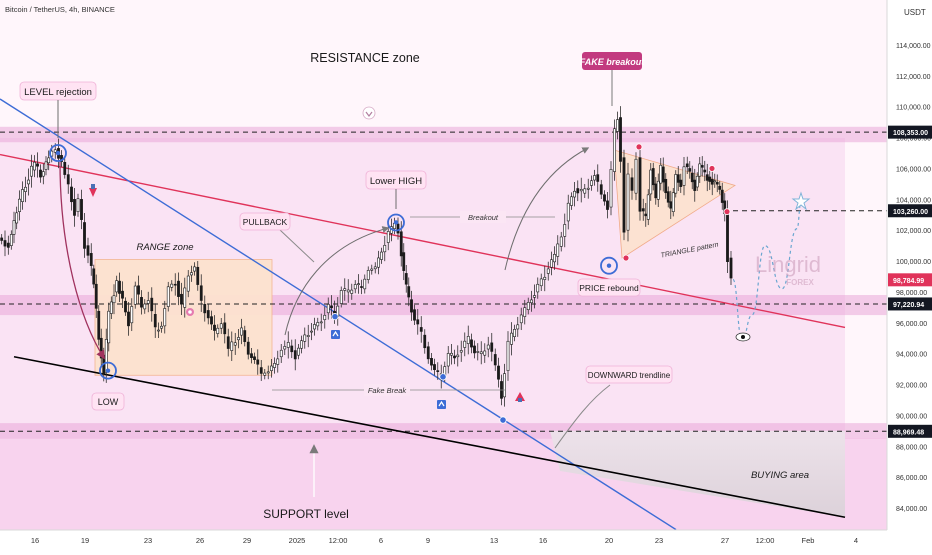  What do you see at coordinates (910, 431) in the screenshot?
I see `price-marker-badge` at bounding box center [910, 431].